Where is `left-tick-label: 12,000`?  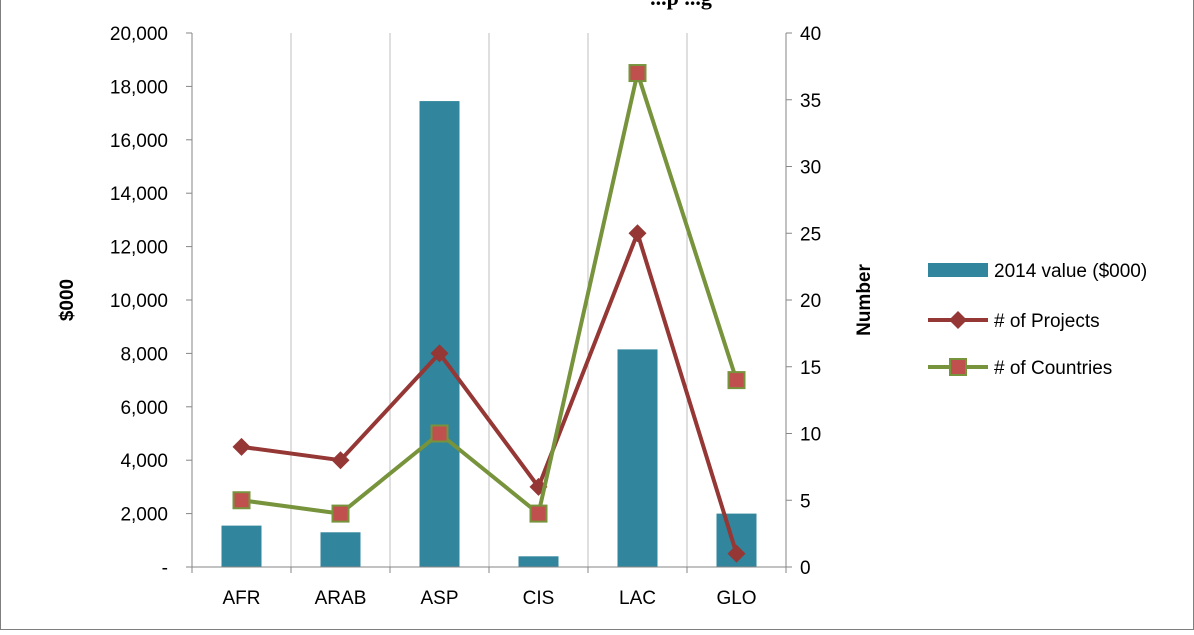
left-tick-label: 12,000 is located at coordinates (139, 248).